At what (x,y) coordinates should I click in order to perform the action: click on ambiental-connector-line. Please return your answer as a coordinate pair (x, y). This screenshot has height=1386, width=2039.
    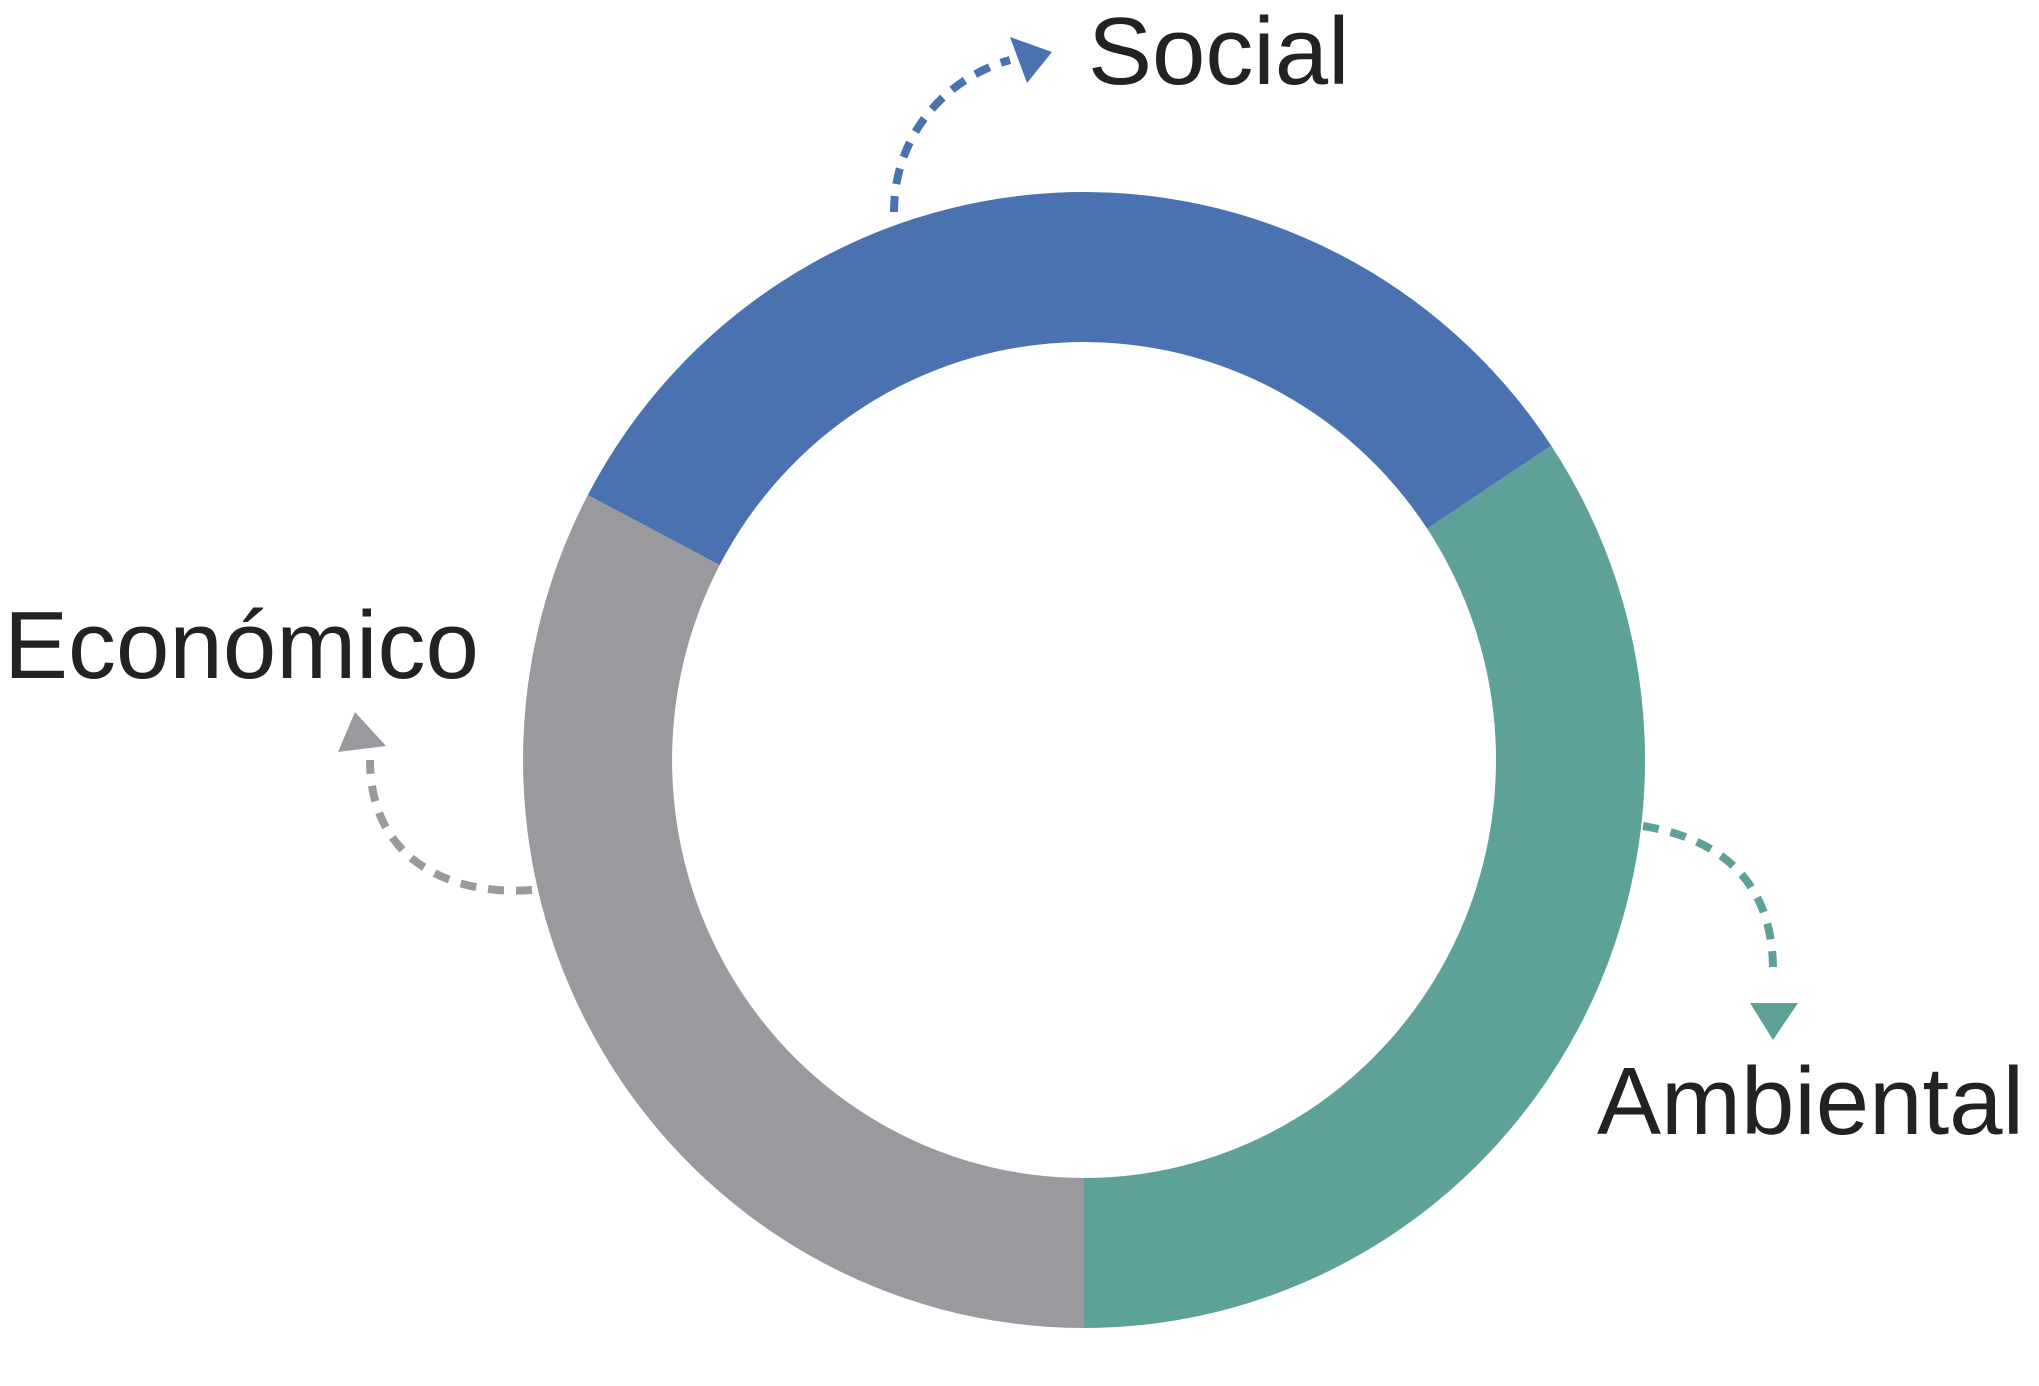
    Looking at the image, I should click on (1709, 896).